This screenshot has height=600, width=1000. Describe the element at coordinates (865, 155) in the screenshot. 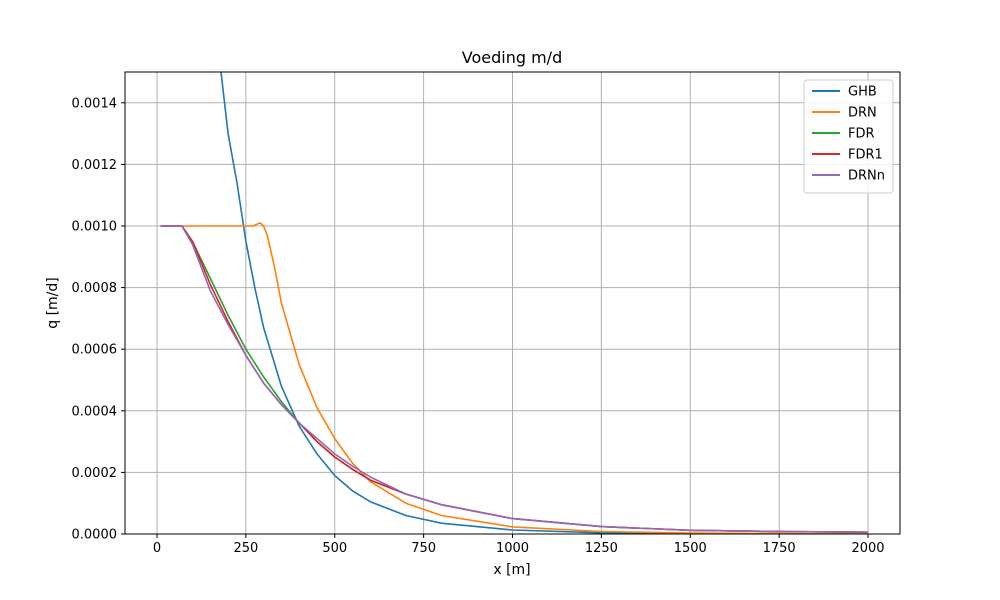

I see `legend-label-fdr1: FDR1` at that location.